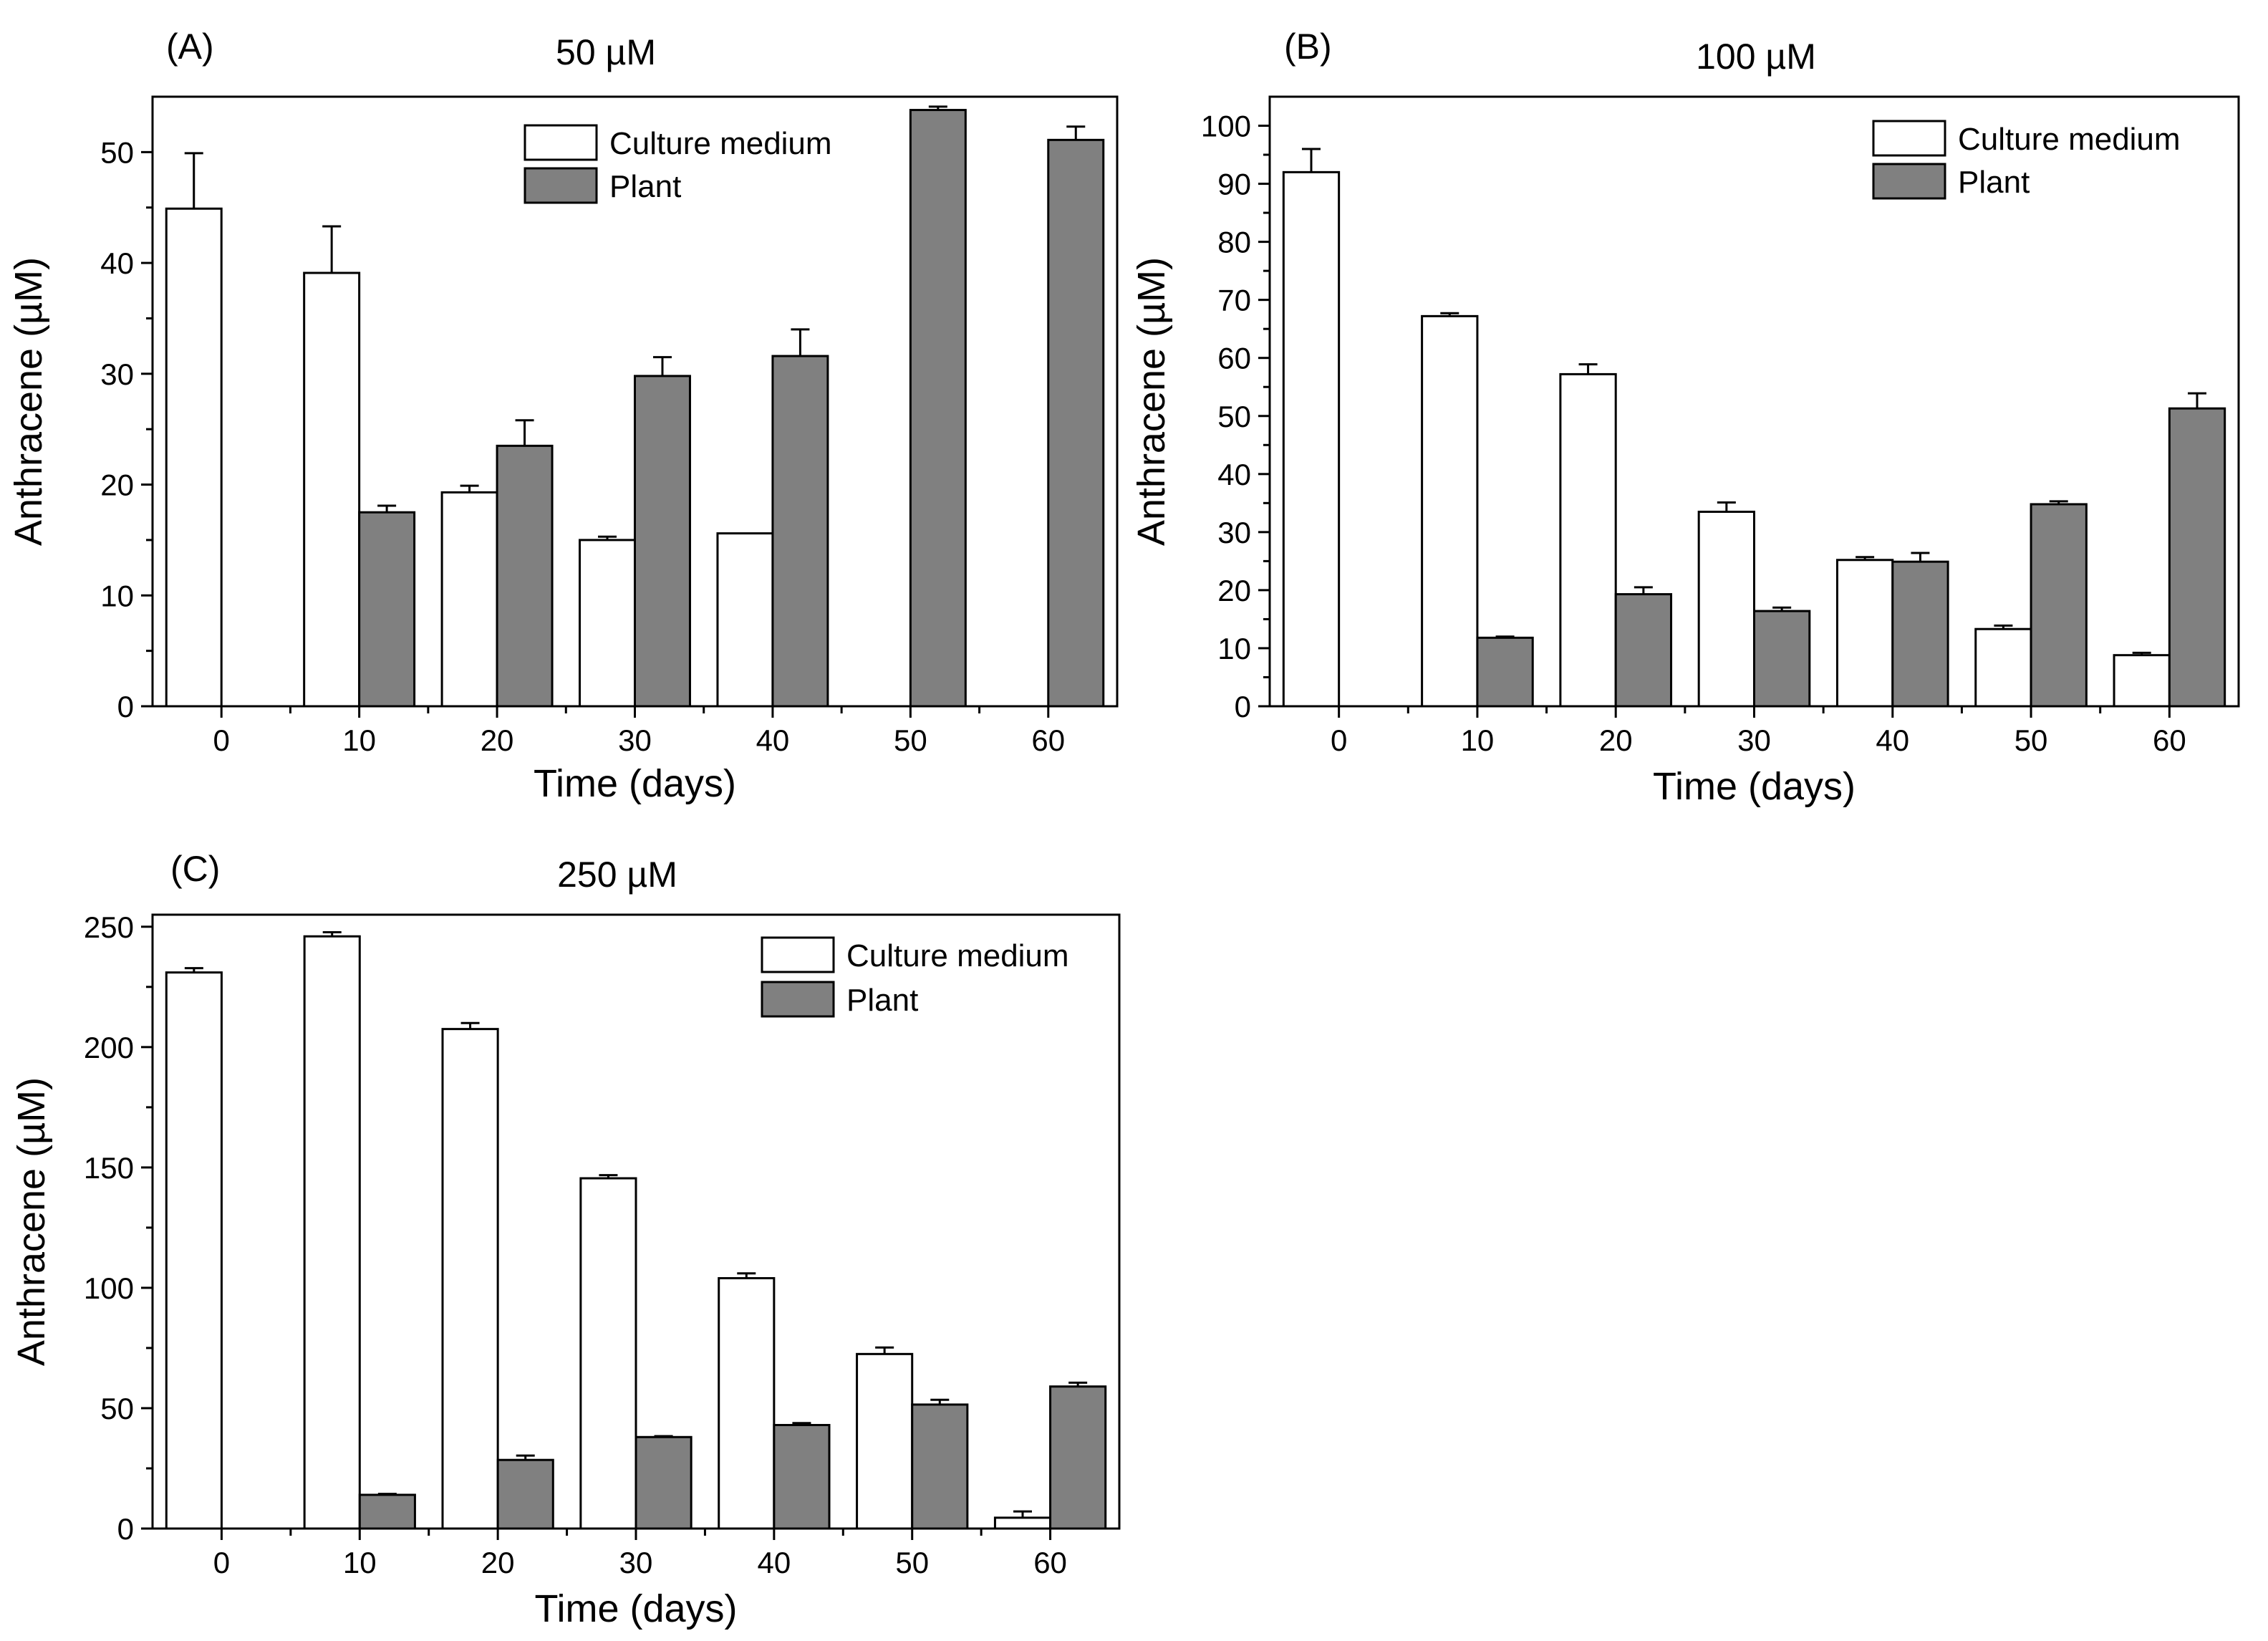 This screenshot has height=1641, width=2268. I want to click on y-tick-label: 250, so click(109, 927).